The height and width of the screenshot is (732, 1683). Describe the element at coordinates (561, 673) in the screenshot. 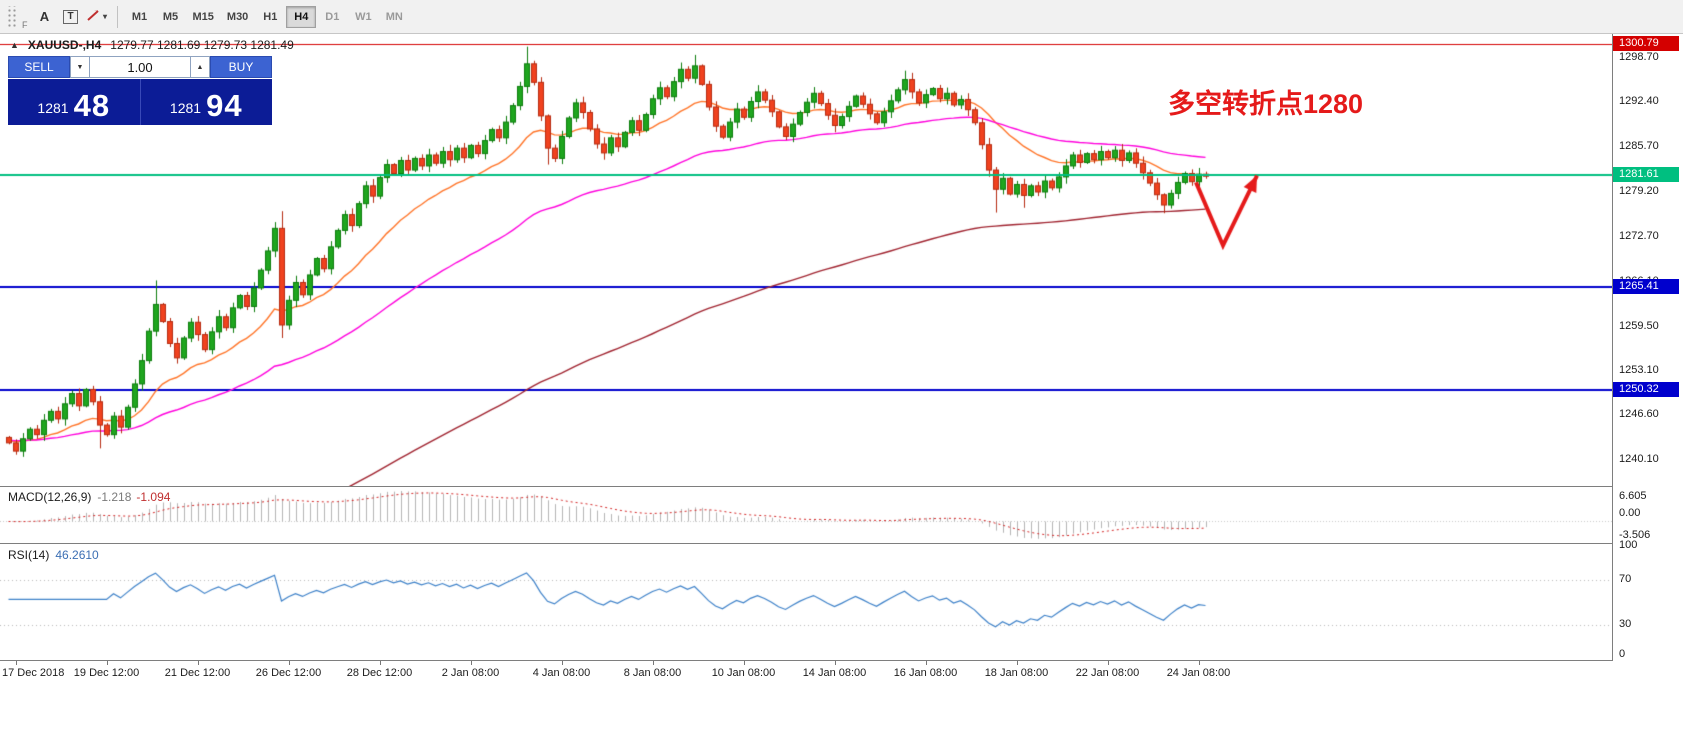

I see `time-axis-label: 4 Jan 08:00` at that location.